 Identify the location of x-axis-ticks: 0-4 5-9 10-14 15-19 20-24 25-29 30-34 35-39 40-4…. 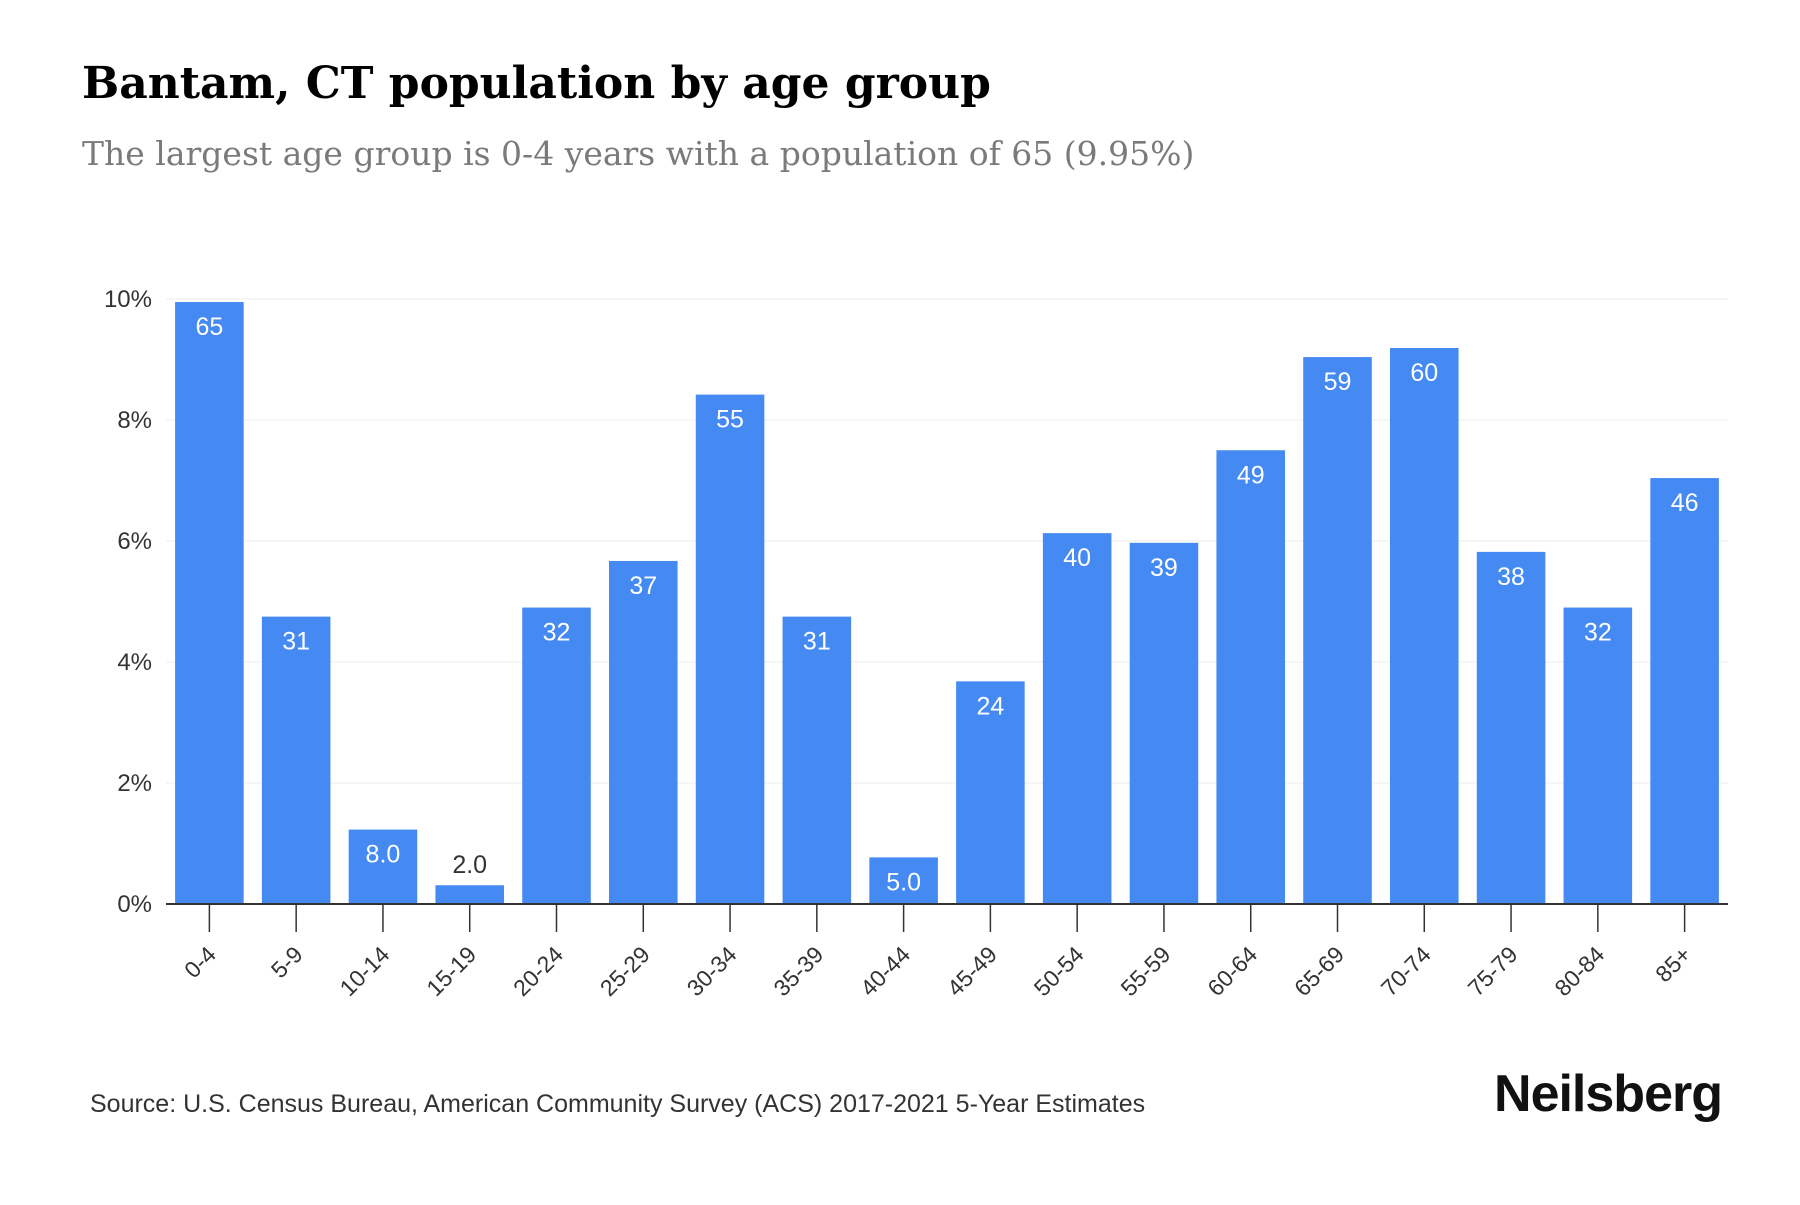
(937, 952).